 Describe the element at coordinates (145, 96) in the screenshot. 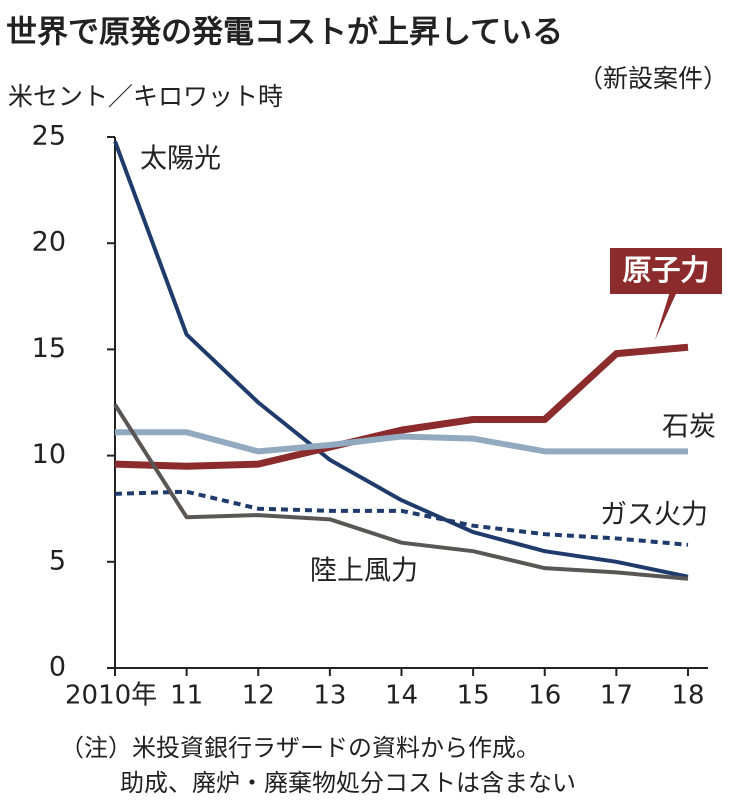

I see `y-axis-label: 米セント／キロワット時` at that location.